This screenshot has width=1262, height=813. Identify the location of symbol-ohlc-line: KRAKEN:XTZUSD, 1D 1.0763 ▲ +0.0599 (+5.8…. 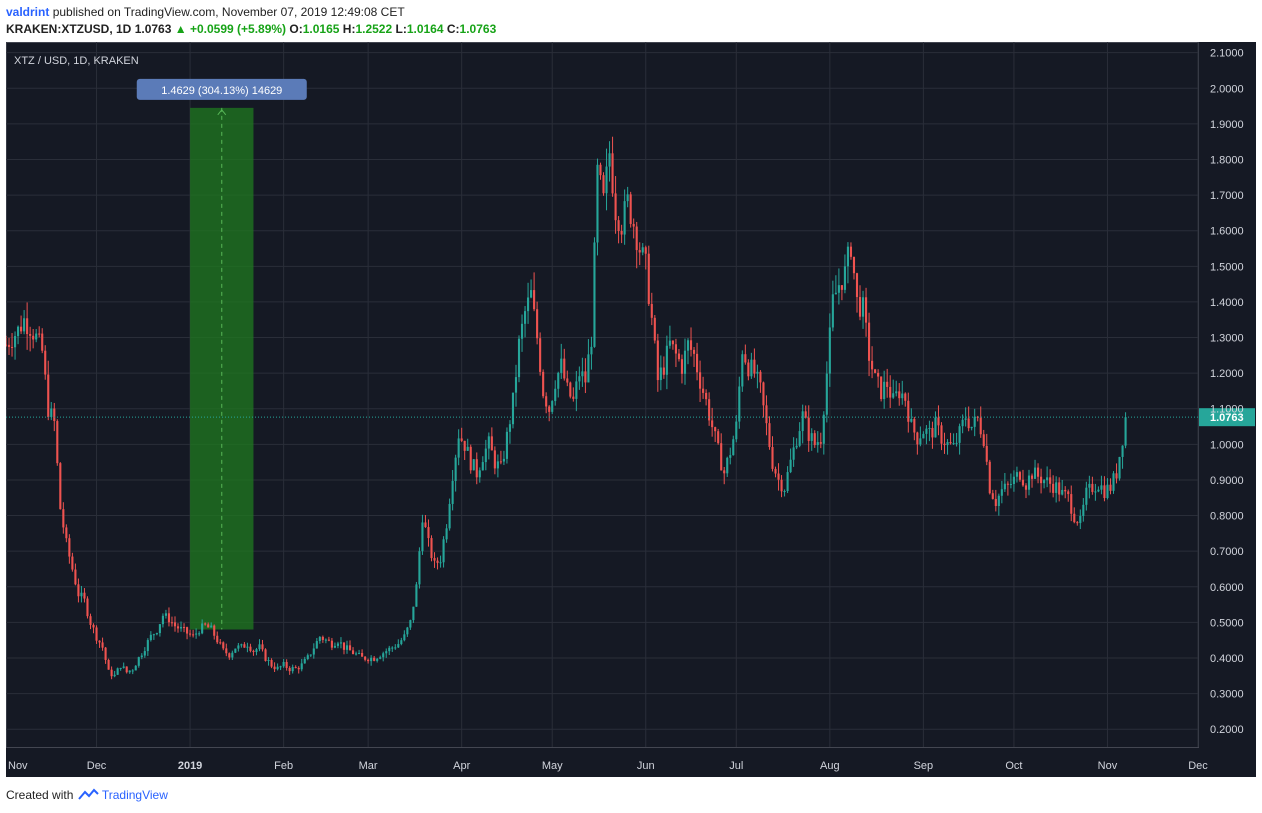
(251, 29).